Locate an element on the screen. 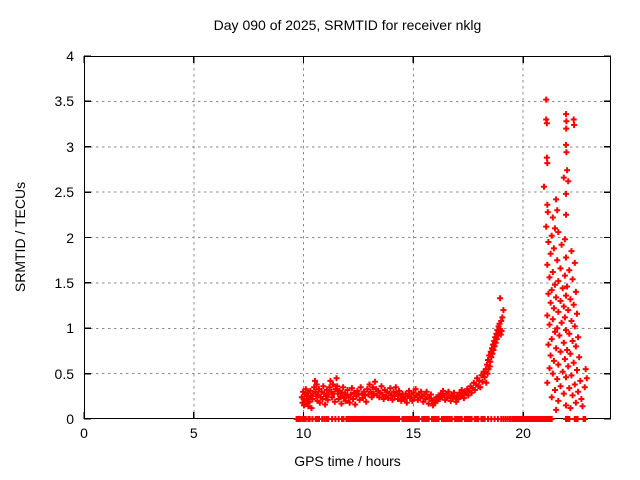 This screenshot has width=640, height=480. x-tick-label: 5 is located at coordinates (193, 433).